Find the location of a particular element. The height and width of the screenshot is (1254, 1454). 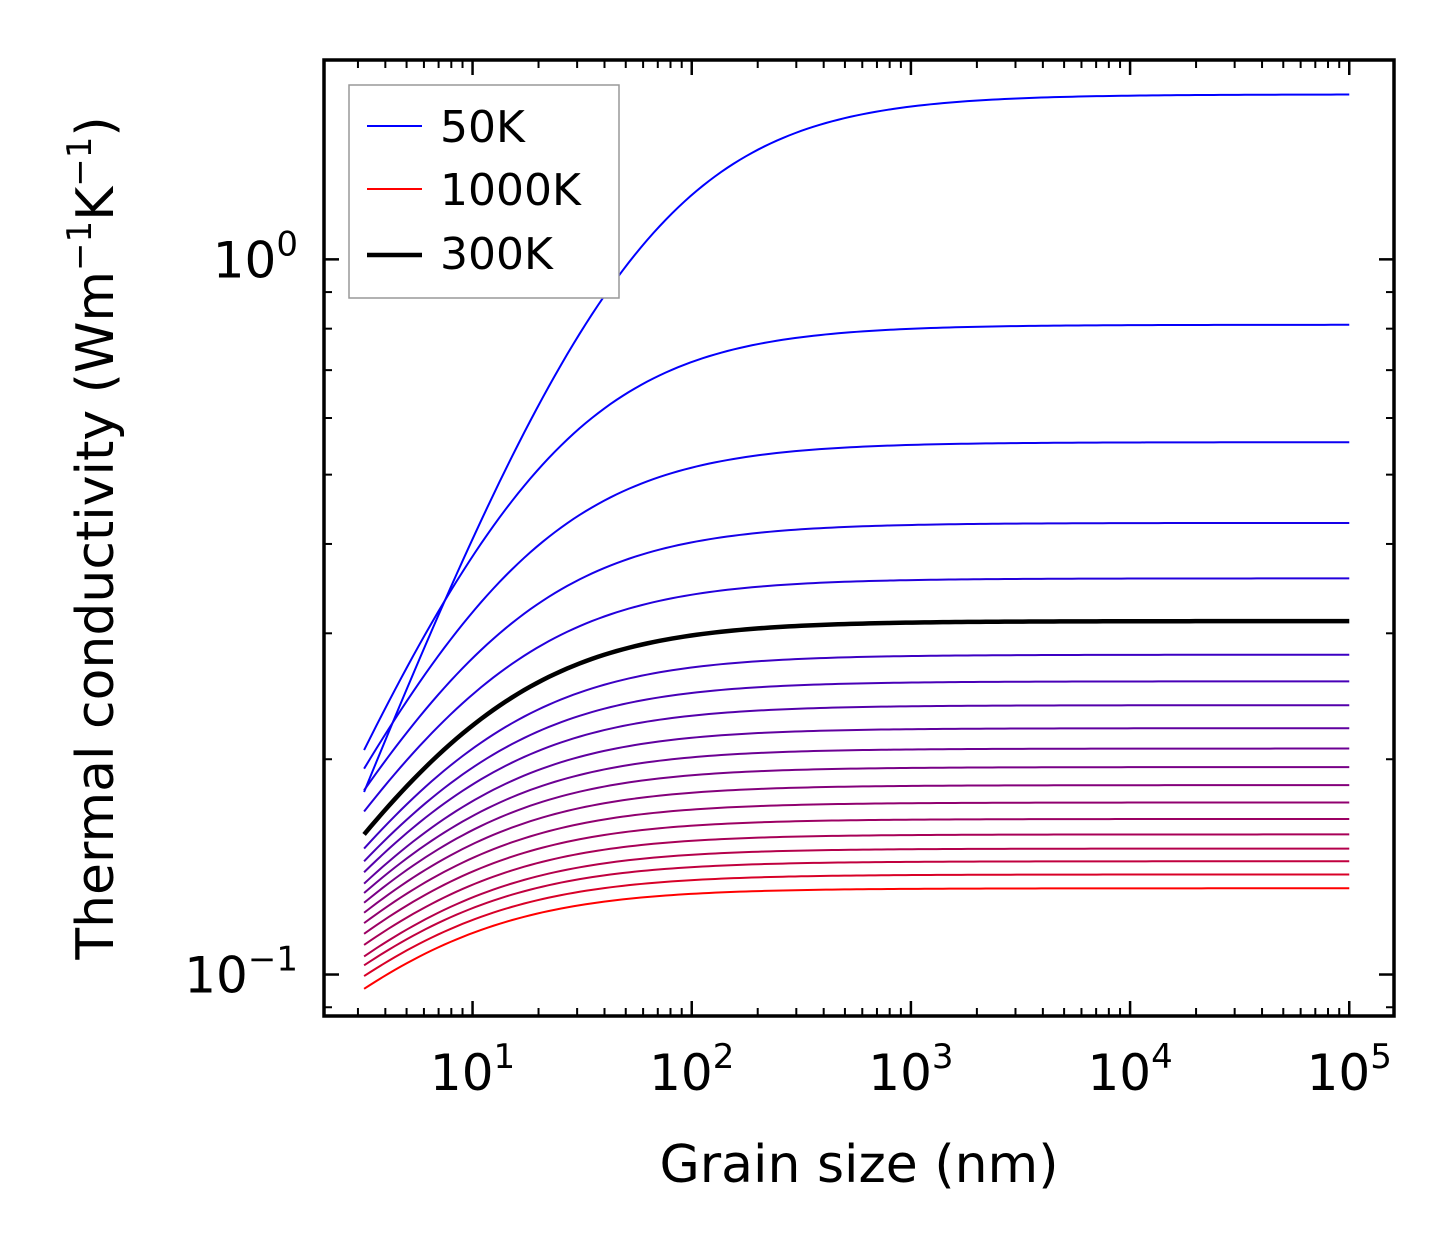

y-axis-label-prefix: Thermal conductivity (Wm is located at coordinates (96, 616).